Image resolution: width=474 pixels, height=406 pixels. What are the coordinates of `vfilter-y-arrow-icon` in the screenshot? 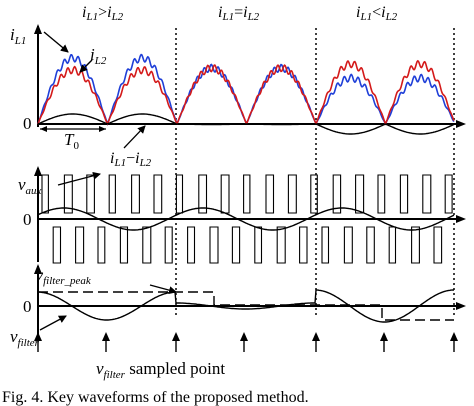 It's located at (38, 269).